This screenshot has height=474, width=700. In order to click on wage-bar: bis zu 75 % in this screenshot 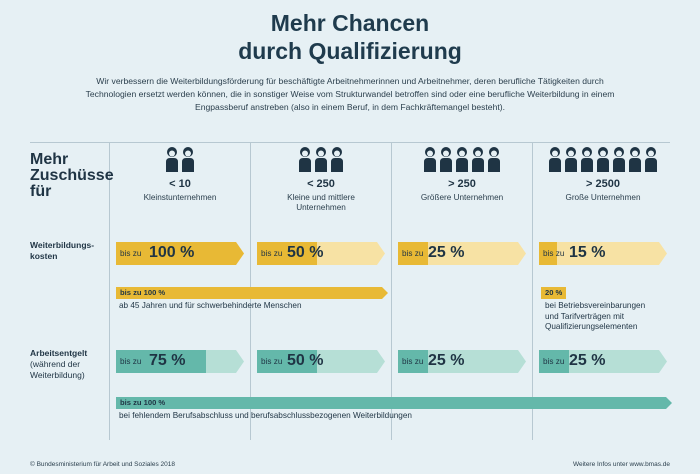, I will do `click(180, 361)`.